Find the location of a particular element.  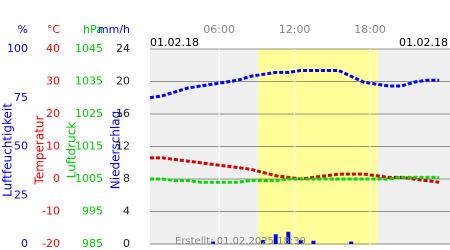

axis-title: Luftdruck is located at coordinates (72, 150).